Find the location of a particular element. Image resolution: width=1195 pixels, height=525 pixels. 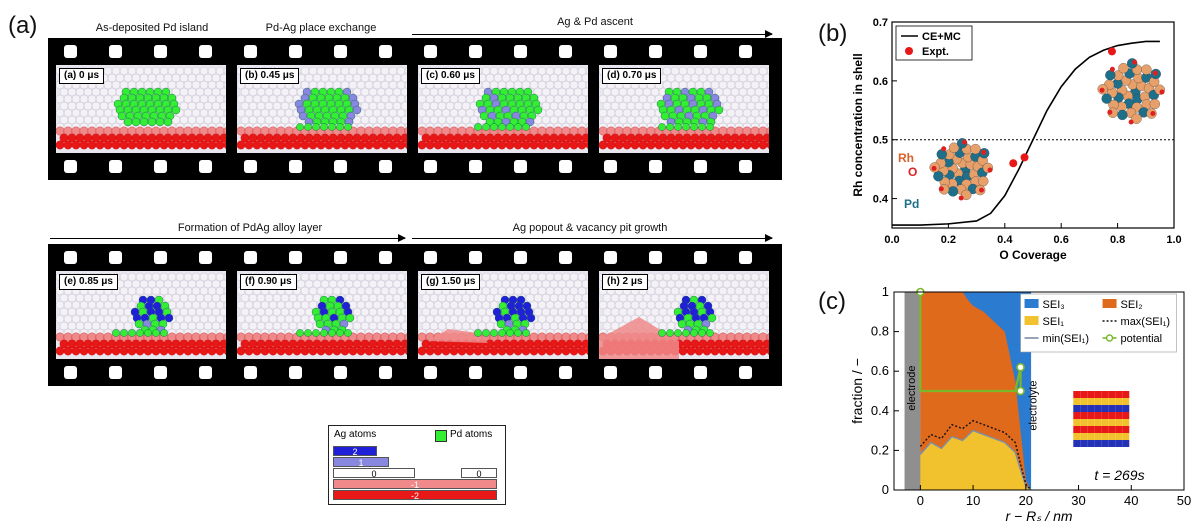

electrode-region is located at coordinates (912, 391).